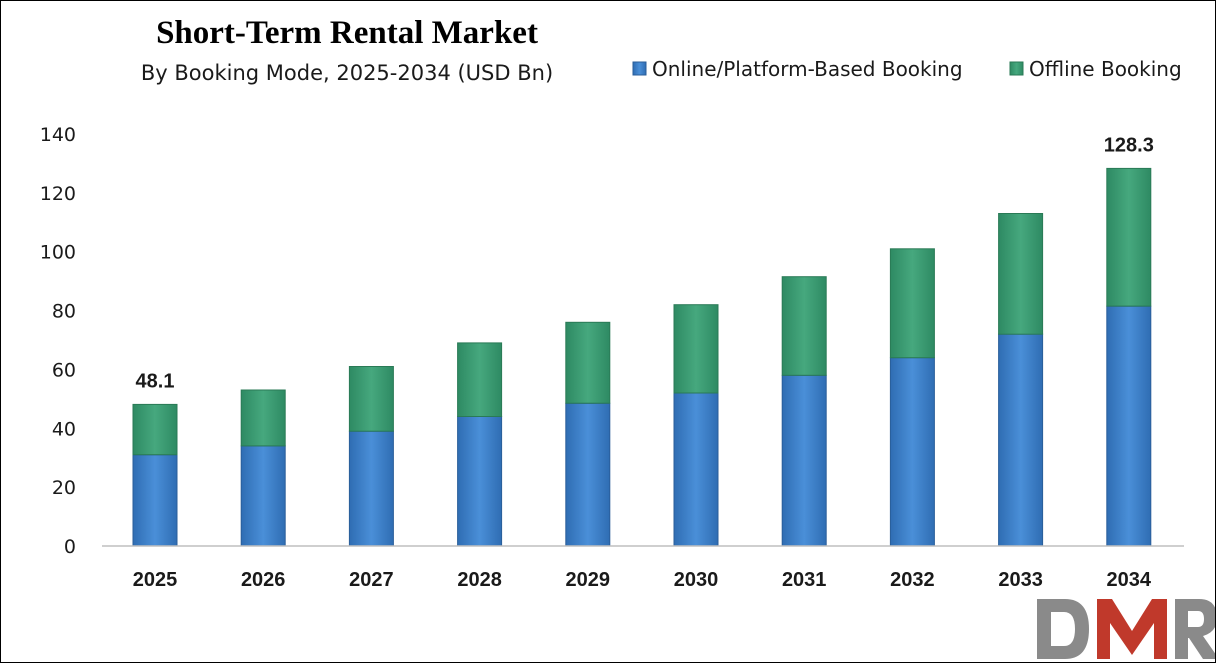 The image size is (1216, 663). I want to click on bar-online-2032, so click(912, 452).